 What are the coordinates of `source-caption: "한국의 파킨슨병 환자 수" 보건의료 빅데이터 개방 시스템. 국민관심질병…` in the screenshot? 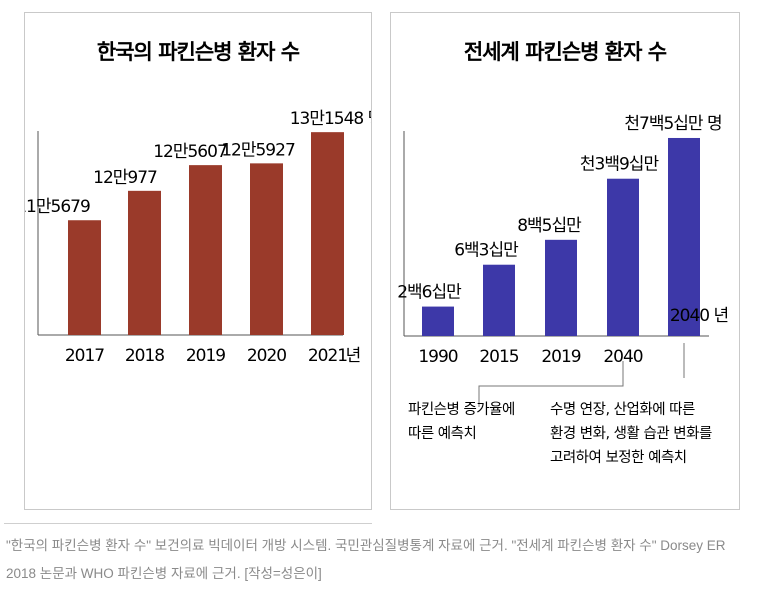 It's located at (366, 559).